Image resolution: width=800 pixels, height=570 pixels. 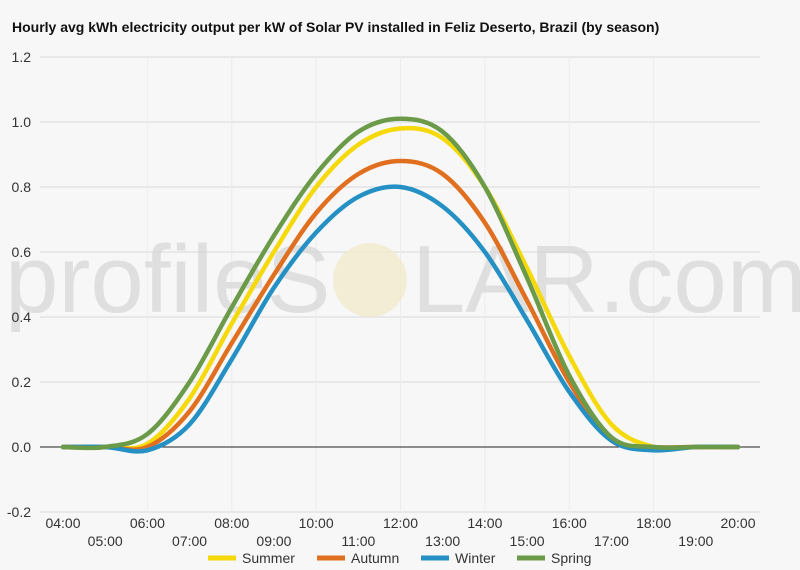 I want to click on x-tick-label: 16:00, so click(x=569, y=523).